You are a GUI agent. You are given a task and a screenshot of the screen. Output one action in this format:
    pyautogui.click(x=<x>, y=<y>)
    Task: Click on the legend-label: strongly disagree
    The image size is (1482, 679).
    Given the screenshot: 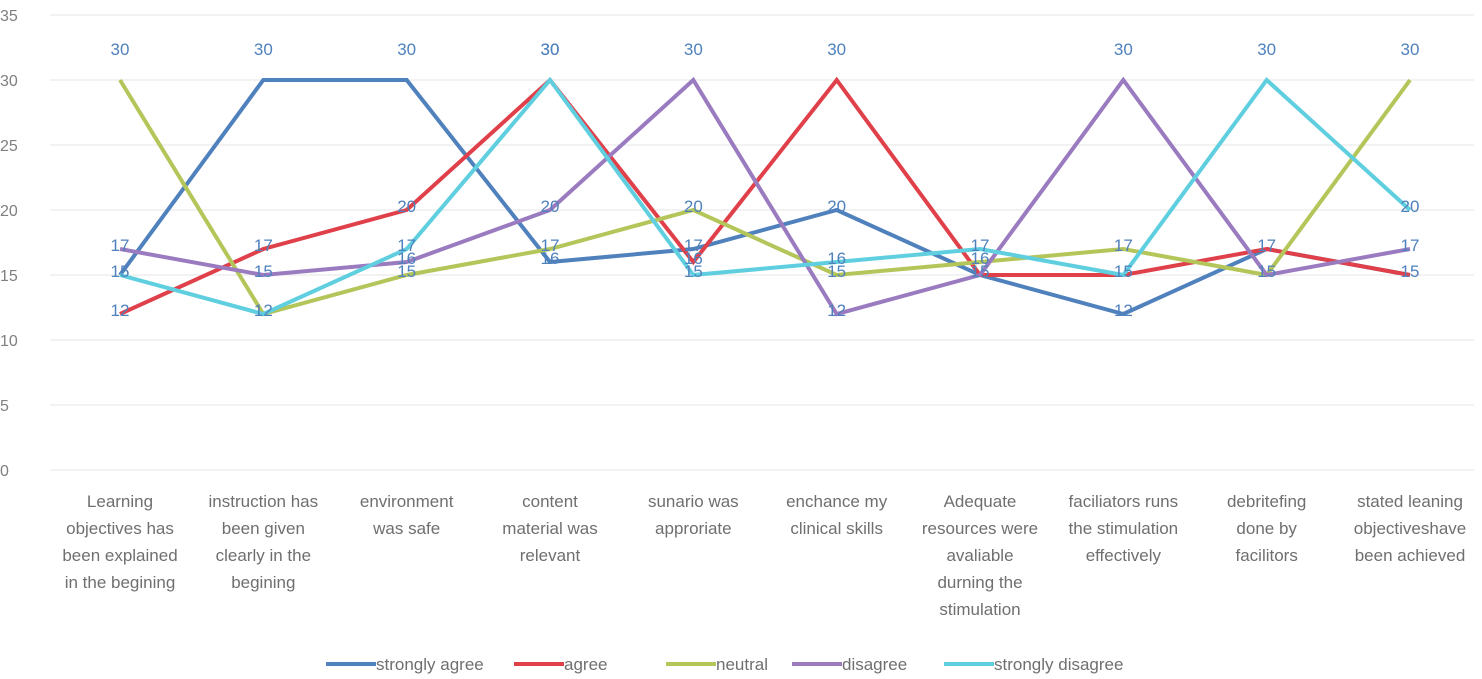 What is the action you would take?
    pyautogui.click(x=1058, y=664)
    